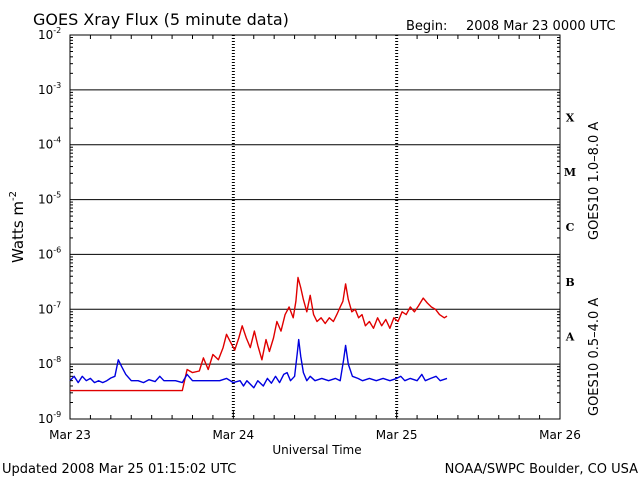  Describe the element at coordinates (316, 450) in the screenshot. I see `x-axis-label: Universal Time` at that location.